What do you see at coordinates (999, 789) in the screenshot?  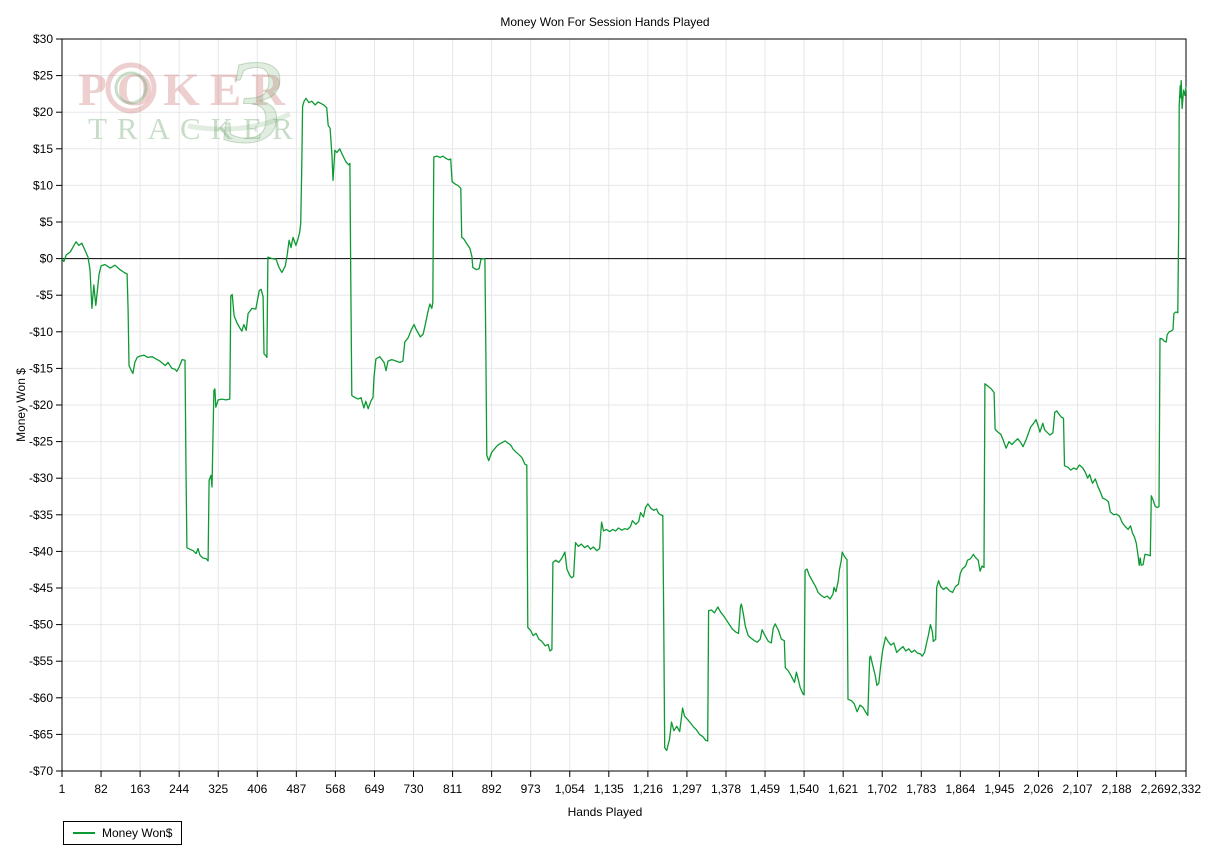 I see `x-tick-label: 1,945` at bounding box center [999, 789].